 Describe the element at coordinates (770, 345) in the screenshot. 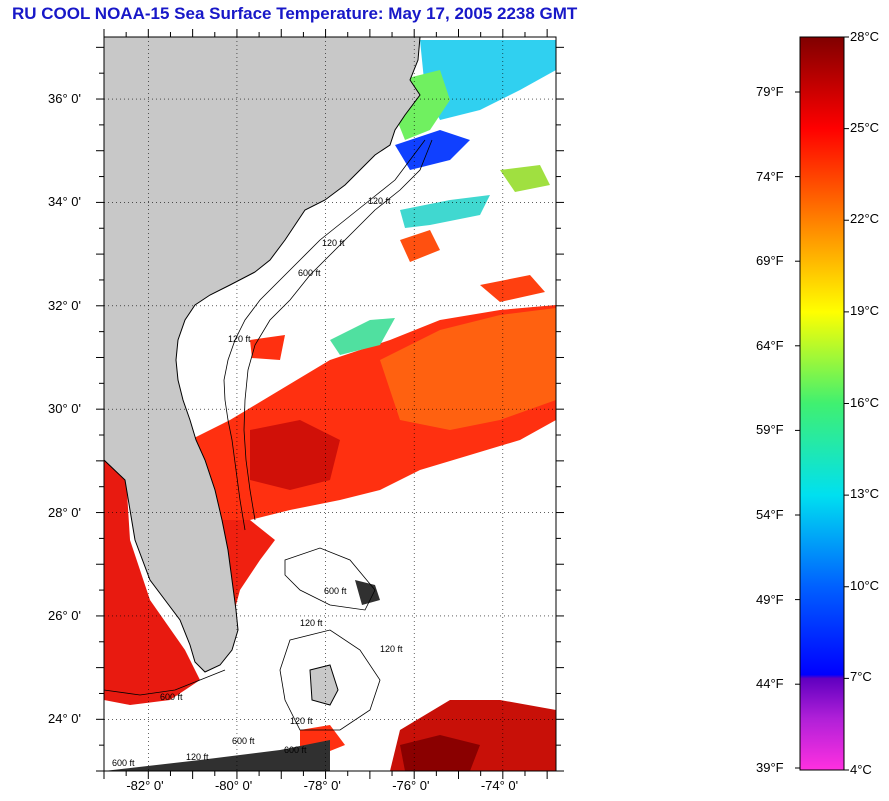

I see `colorbar-fahrenheit-label: 64°F` at that location.